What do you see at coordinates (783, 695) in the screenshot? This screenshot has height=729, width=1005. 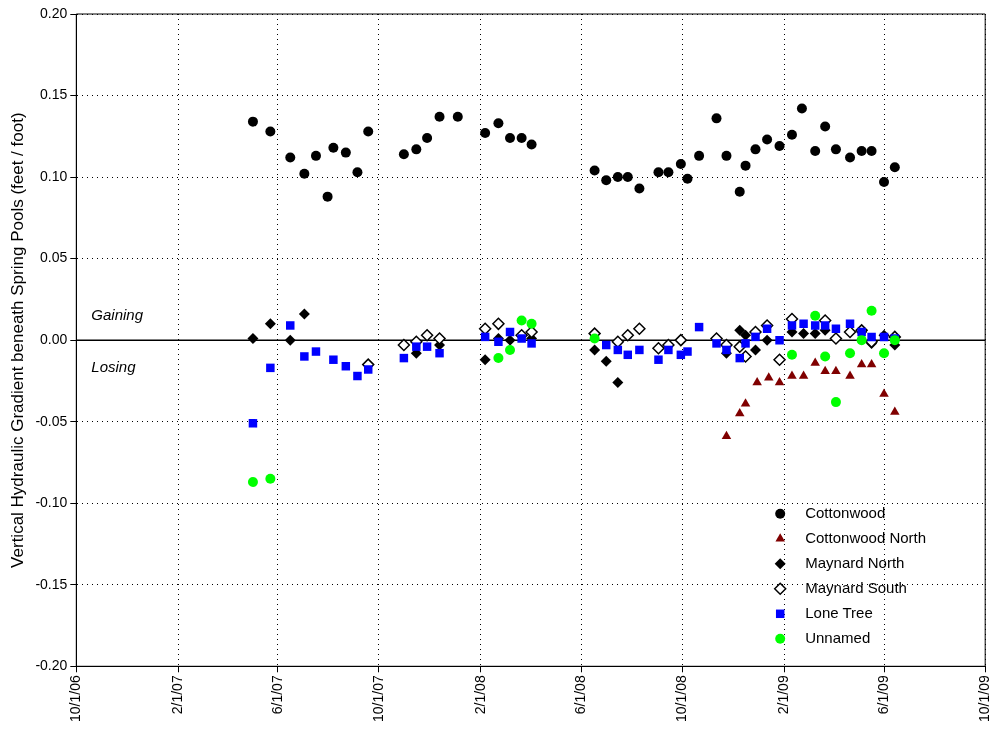 I see `x-tick-label: 2/1/09` at bounding box center [783, 695].